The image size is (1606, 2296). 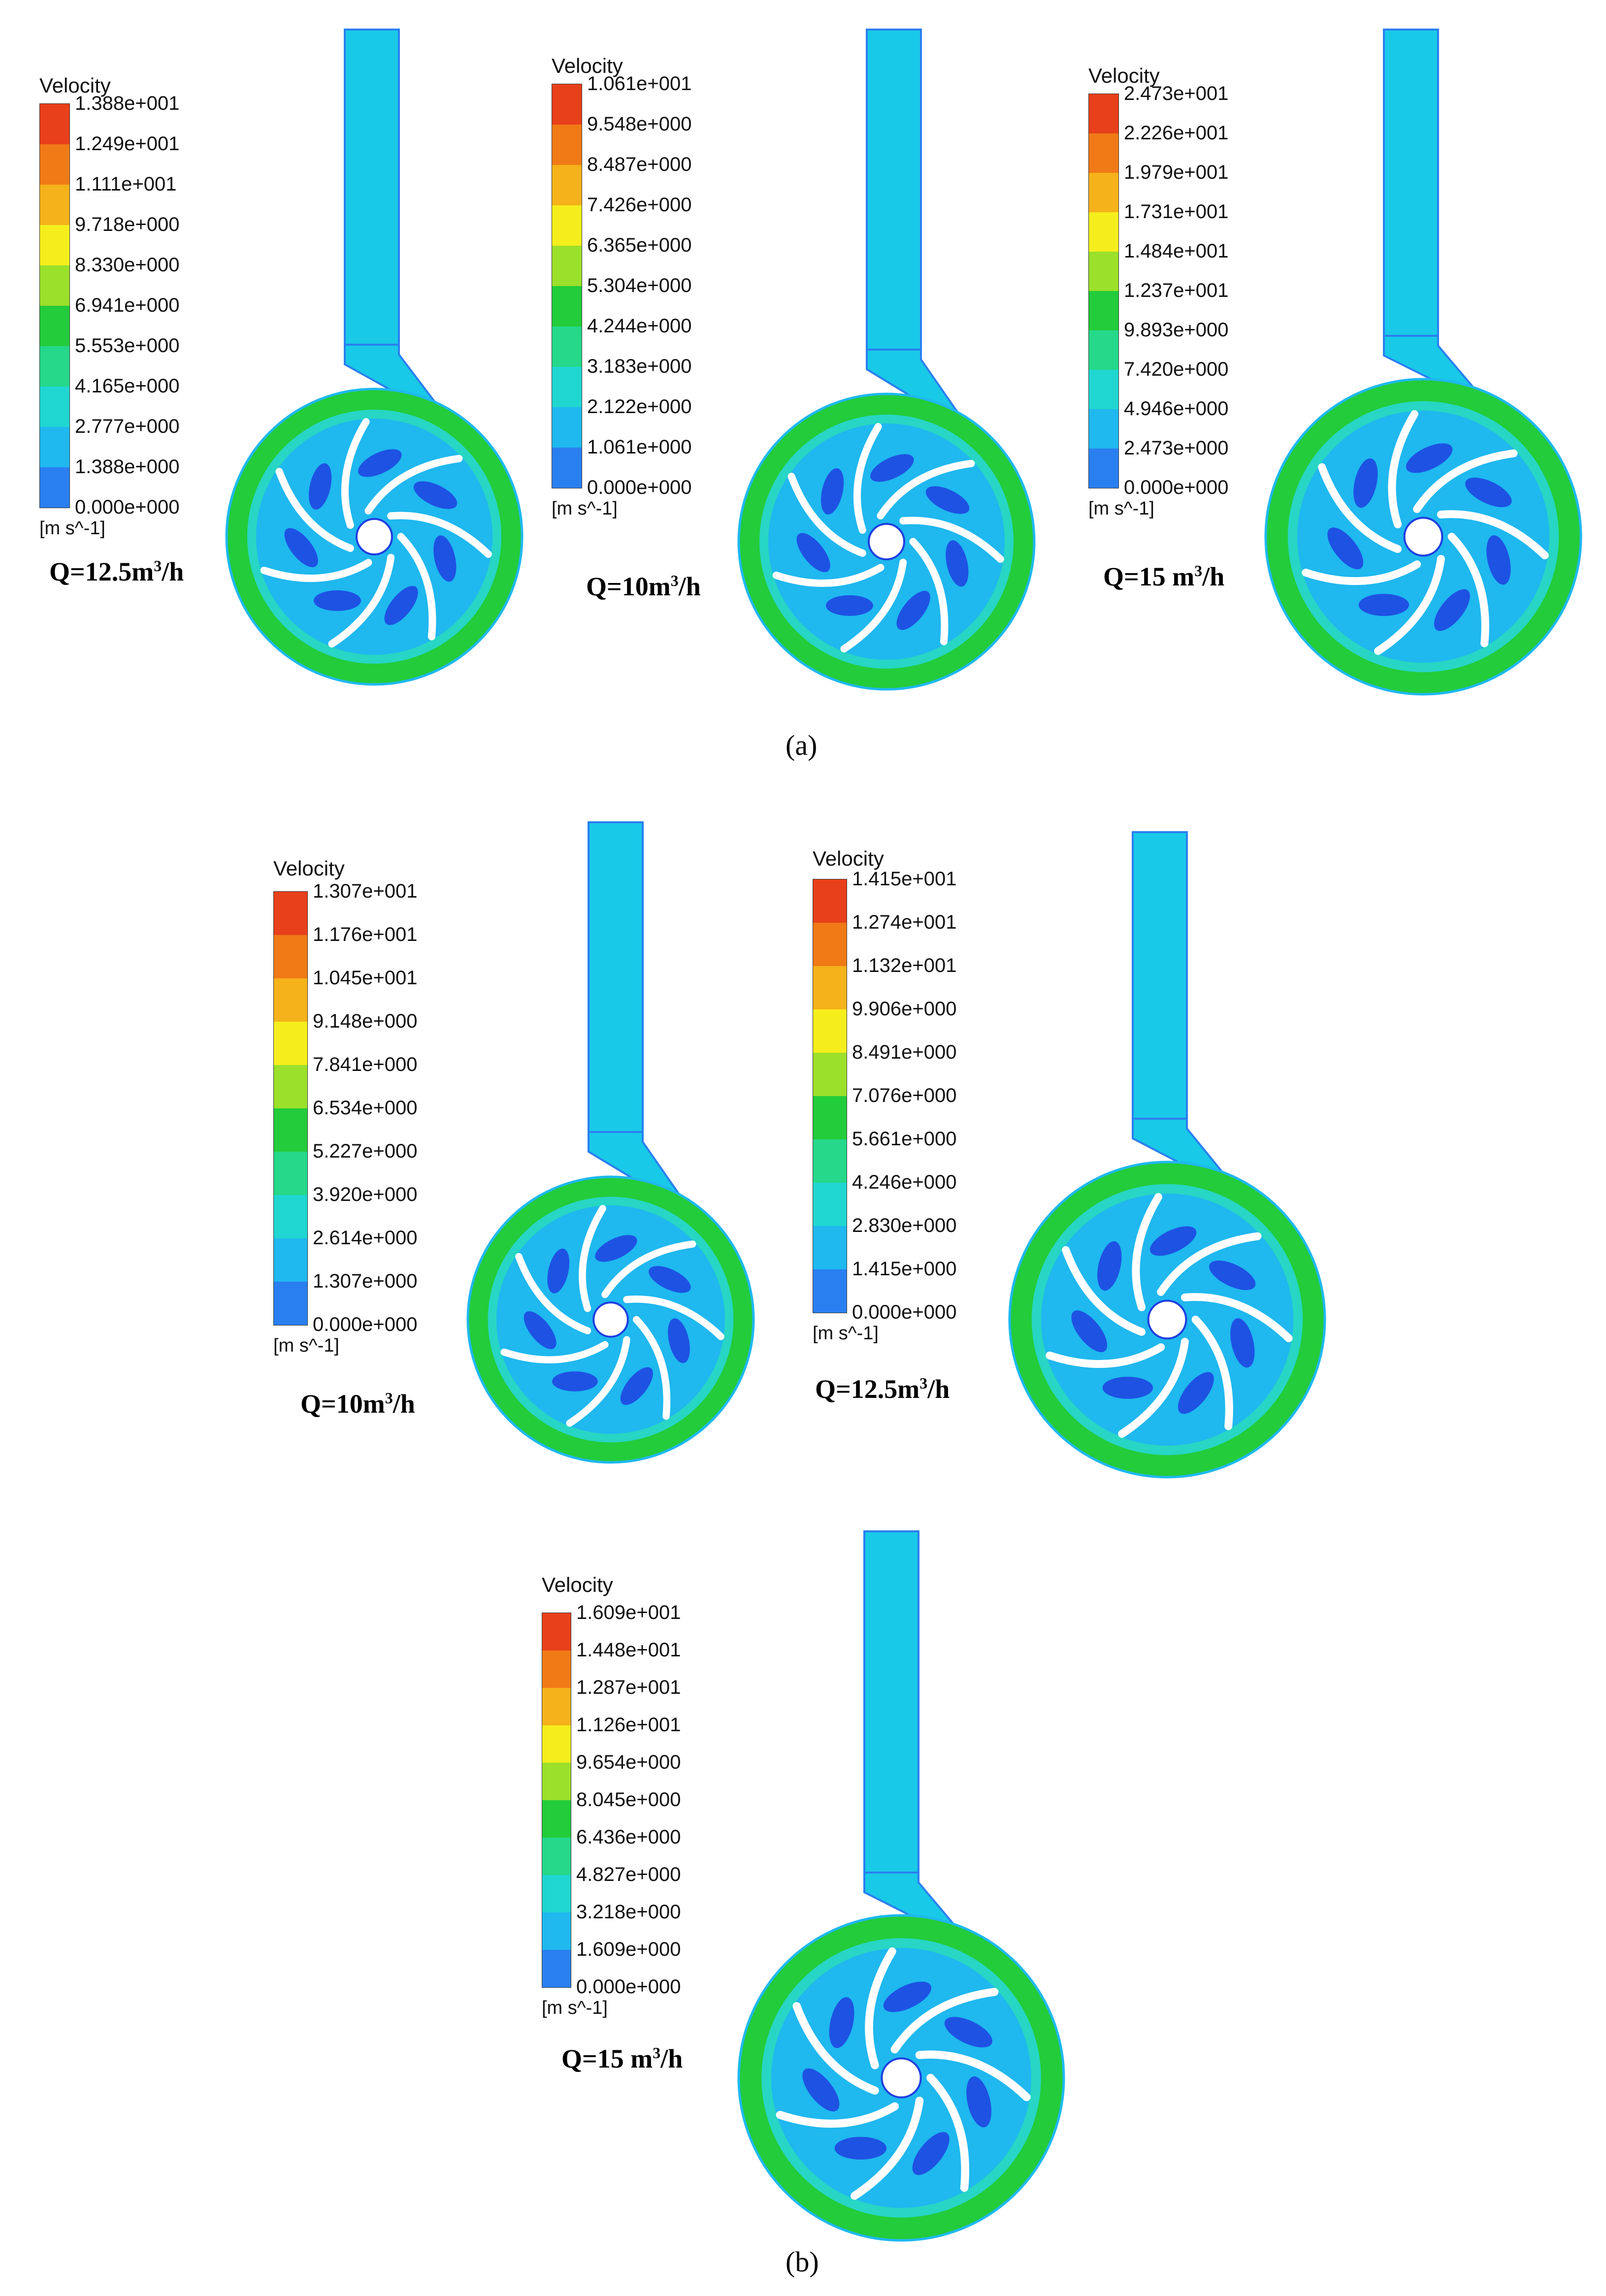 What do you see at coordinates (886, 360) in the screenshot?
I see `pump-velocity-contour` at bounding box center [886, 360].